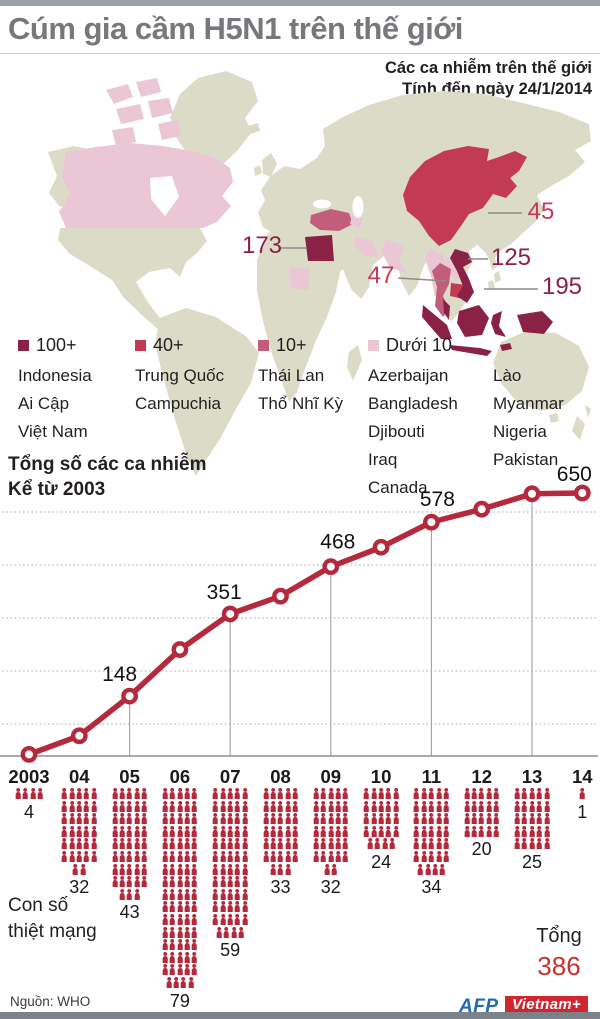 This screenshot has height=1019, width=600. What do you see at coordinates (55, 346) in the screenshot?
I see `legend-group-header: 100+` at bounding box center [55, 346].